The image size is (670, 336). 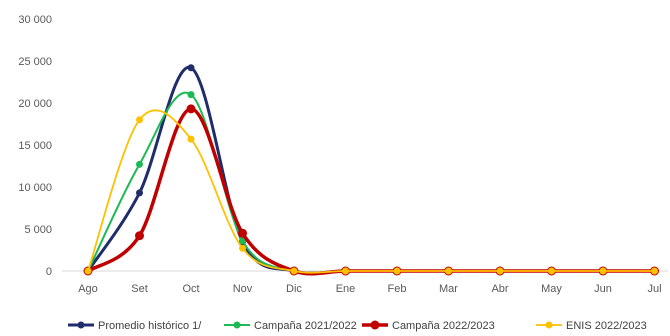 What do you see at coordinates (139, 289) in the screenshot?
I see `x-tick-label: Set` at bounding box center [139, 289].